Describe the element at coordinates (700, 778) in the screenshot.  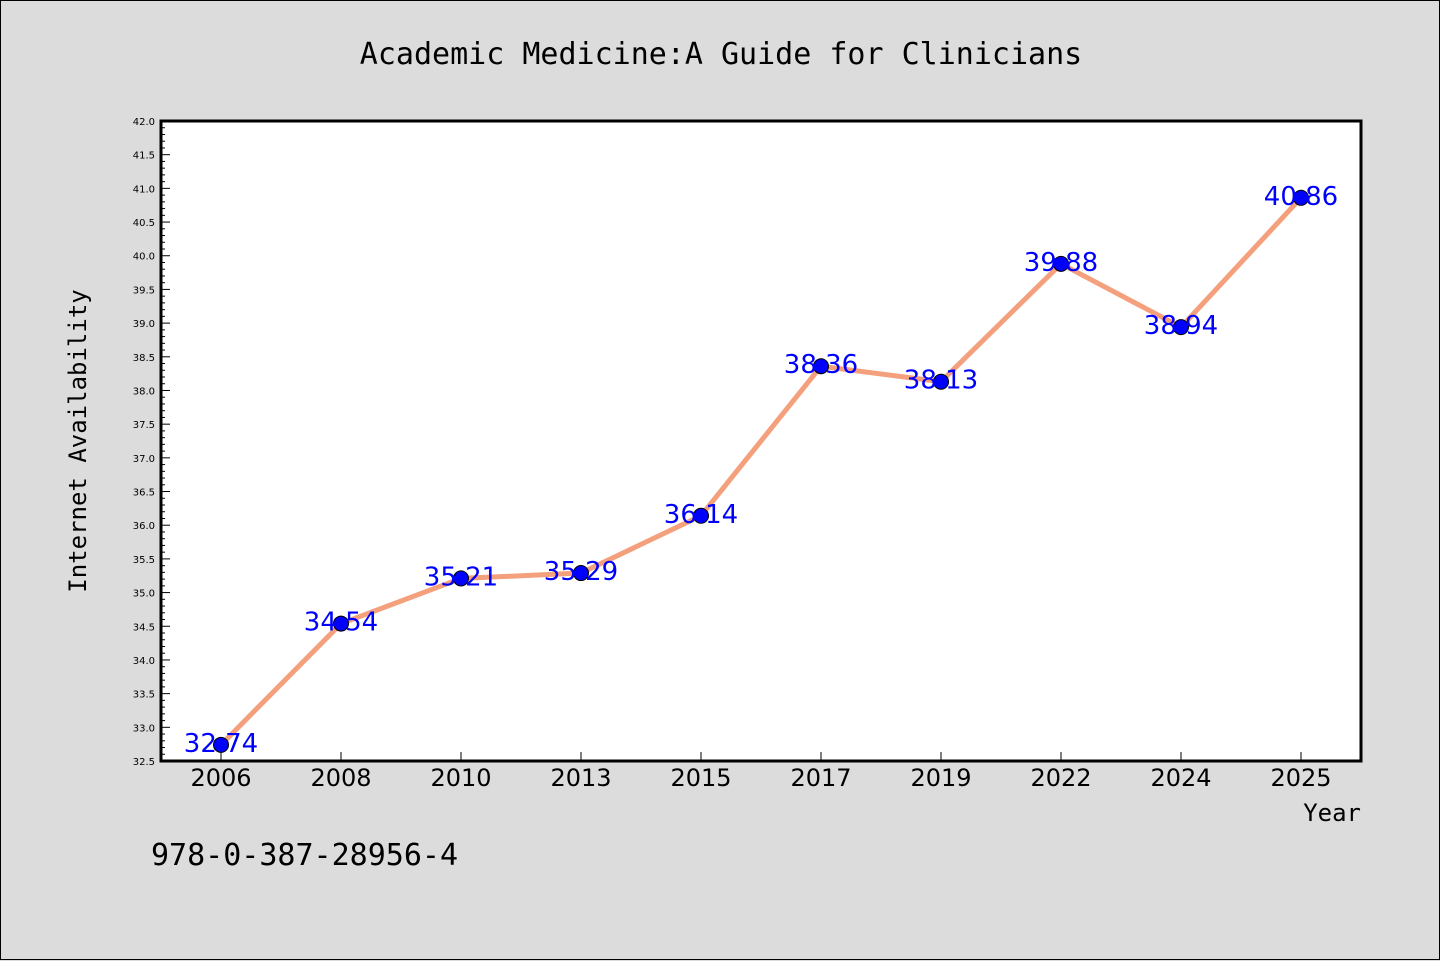
I see `x-tick-label: 2015` at that location.